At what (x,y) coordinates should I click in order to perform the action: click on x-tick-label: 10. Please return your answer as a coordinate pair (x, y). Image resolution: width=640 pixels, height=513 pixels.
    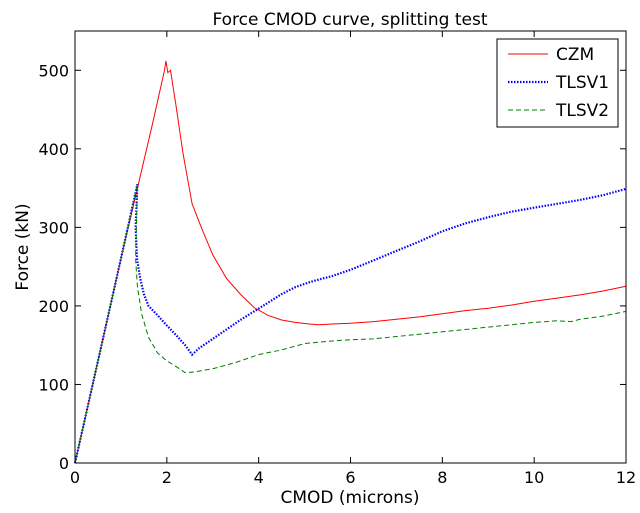
    Looking at the image, I should click on (534, 477).